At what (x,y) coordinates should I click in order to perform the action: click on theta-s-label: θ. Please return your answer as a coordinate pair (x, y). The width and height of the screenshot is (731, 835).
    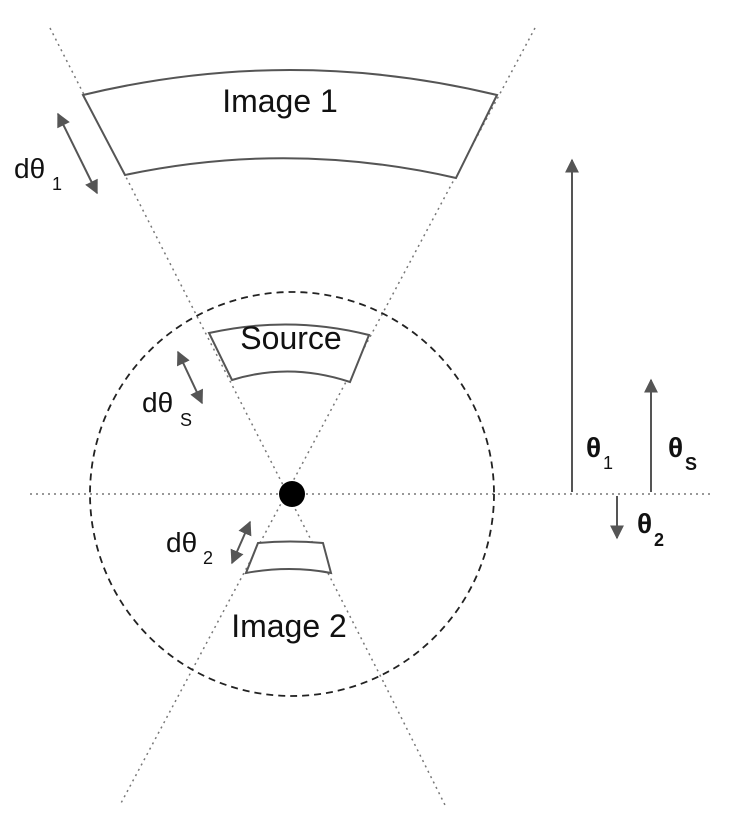
    Looking at the image, I should click on (675, 447).